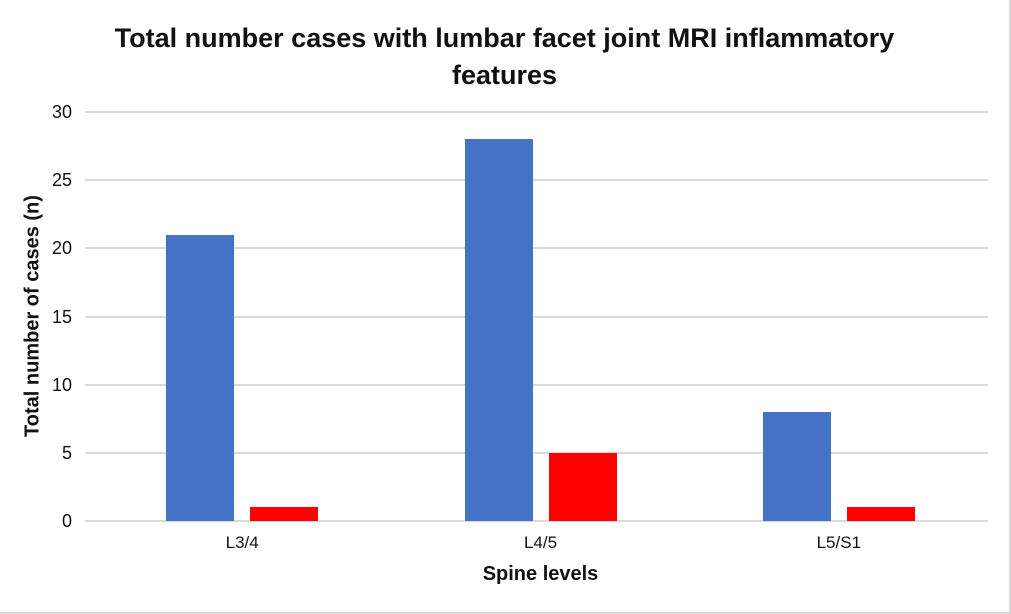 The image size is (1011, 614). What do you see at coordinates (839, 542) in the screenshot?
I see `x-category-label-L5-S1: L5/S1` at bounding box center [839, 542].